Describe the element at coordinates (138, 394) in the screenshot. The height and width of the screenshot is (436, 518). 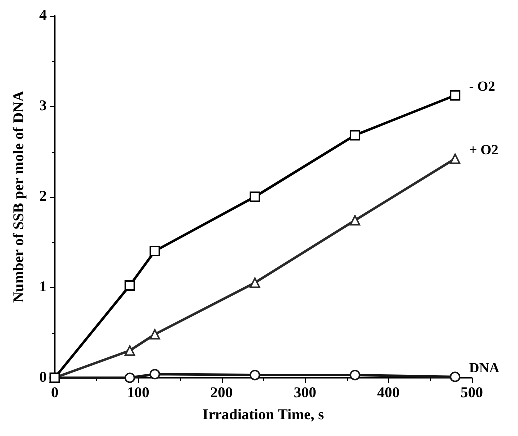
I see `x-tick-label: 100` at that location.